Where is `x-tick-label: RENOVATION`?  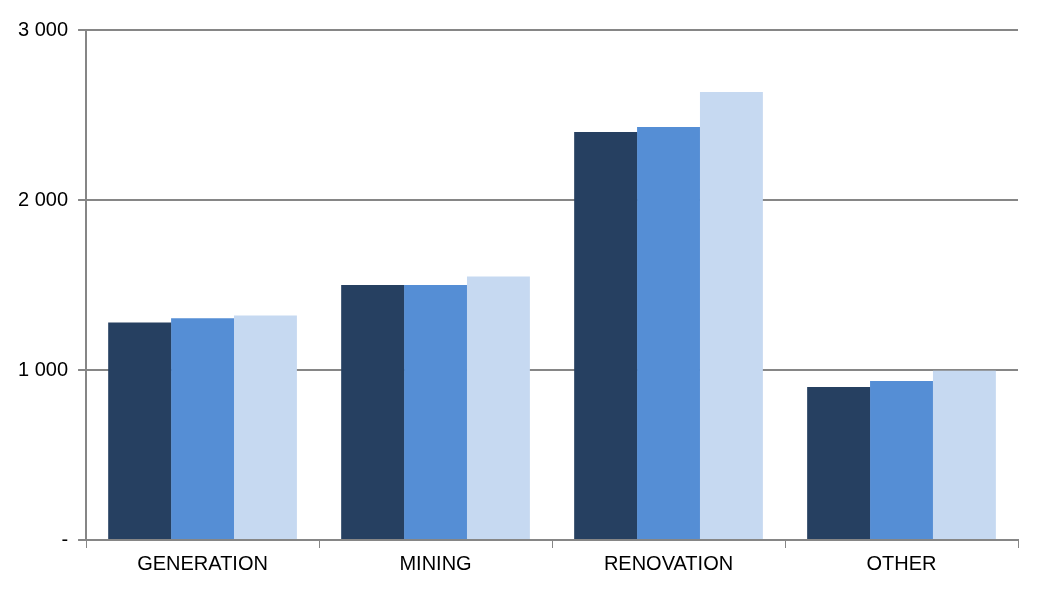 x-tick-label: RENOVATION is located at coordinates (668, 562).